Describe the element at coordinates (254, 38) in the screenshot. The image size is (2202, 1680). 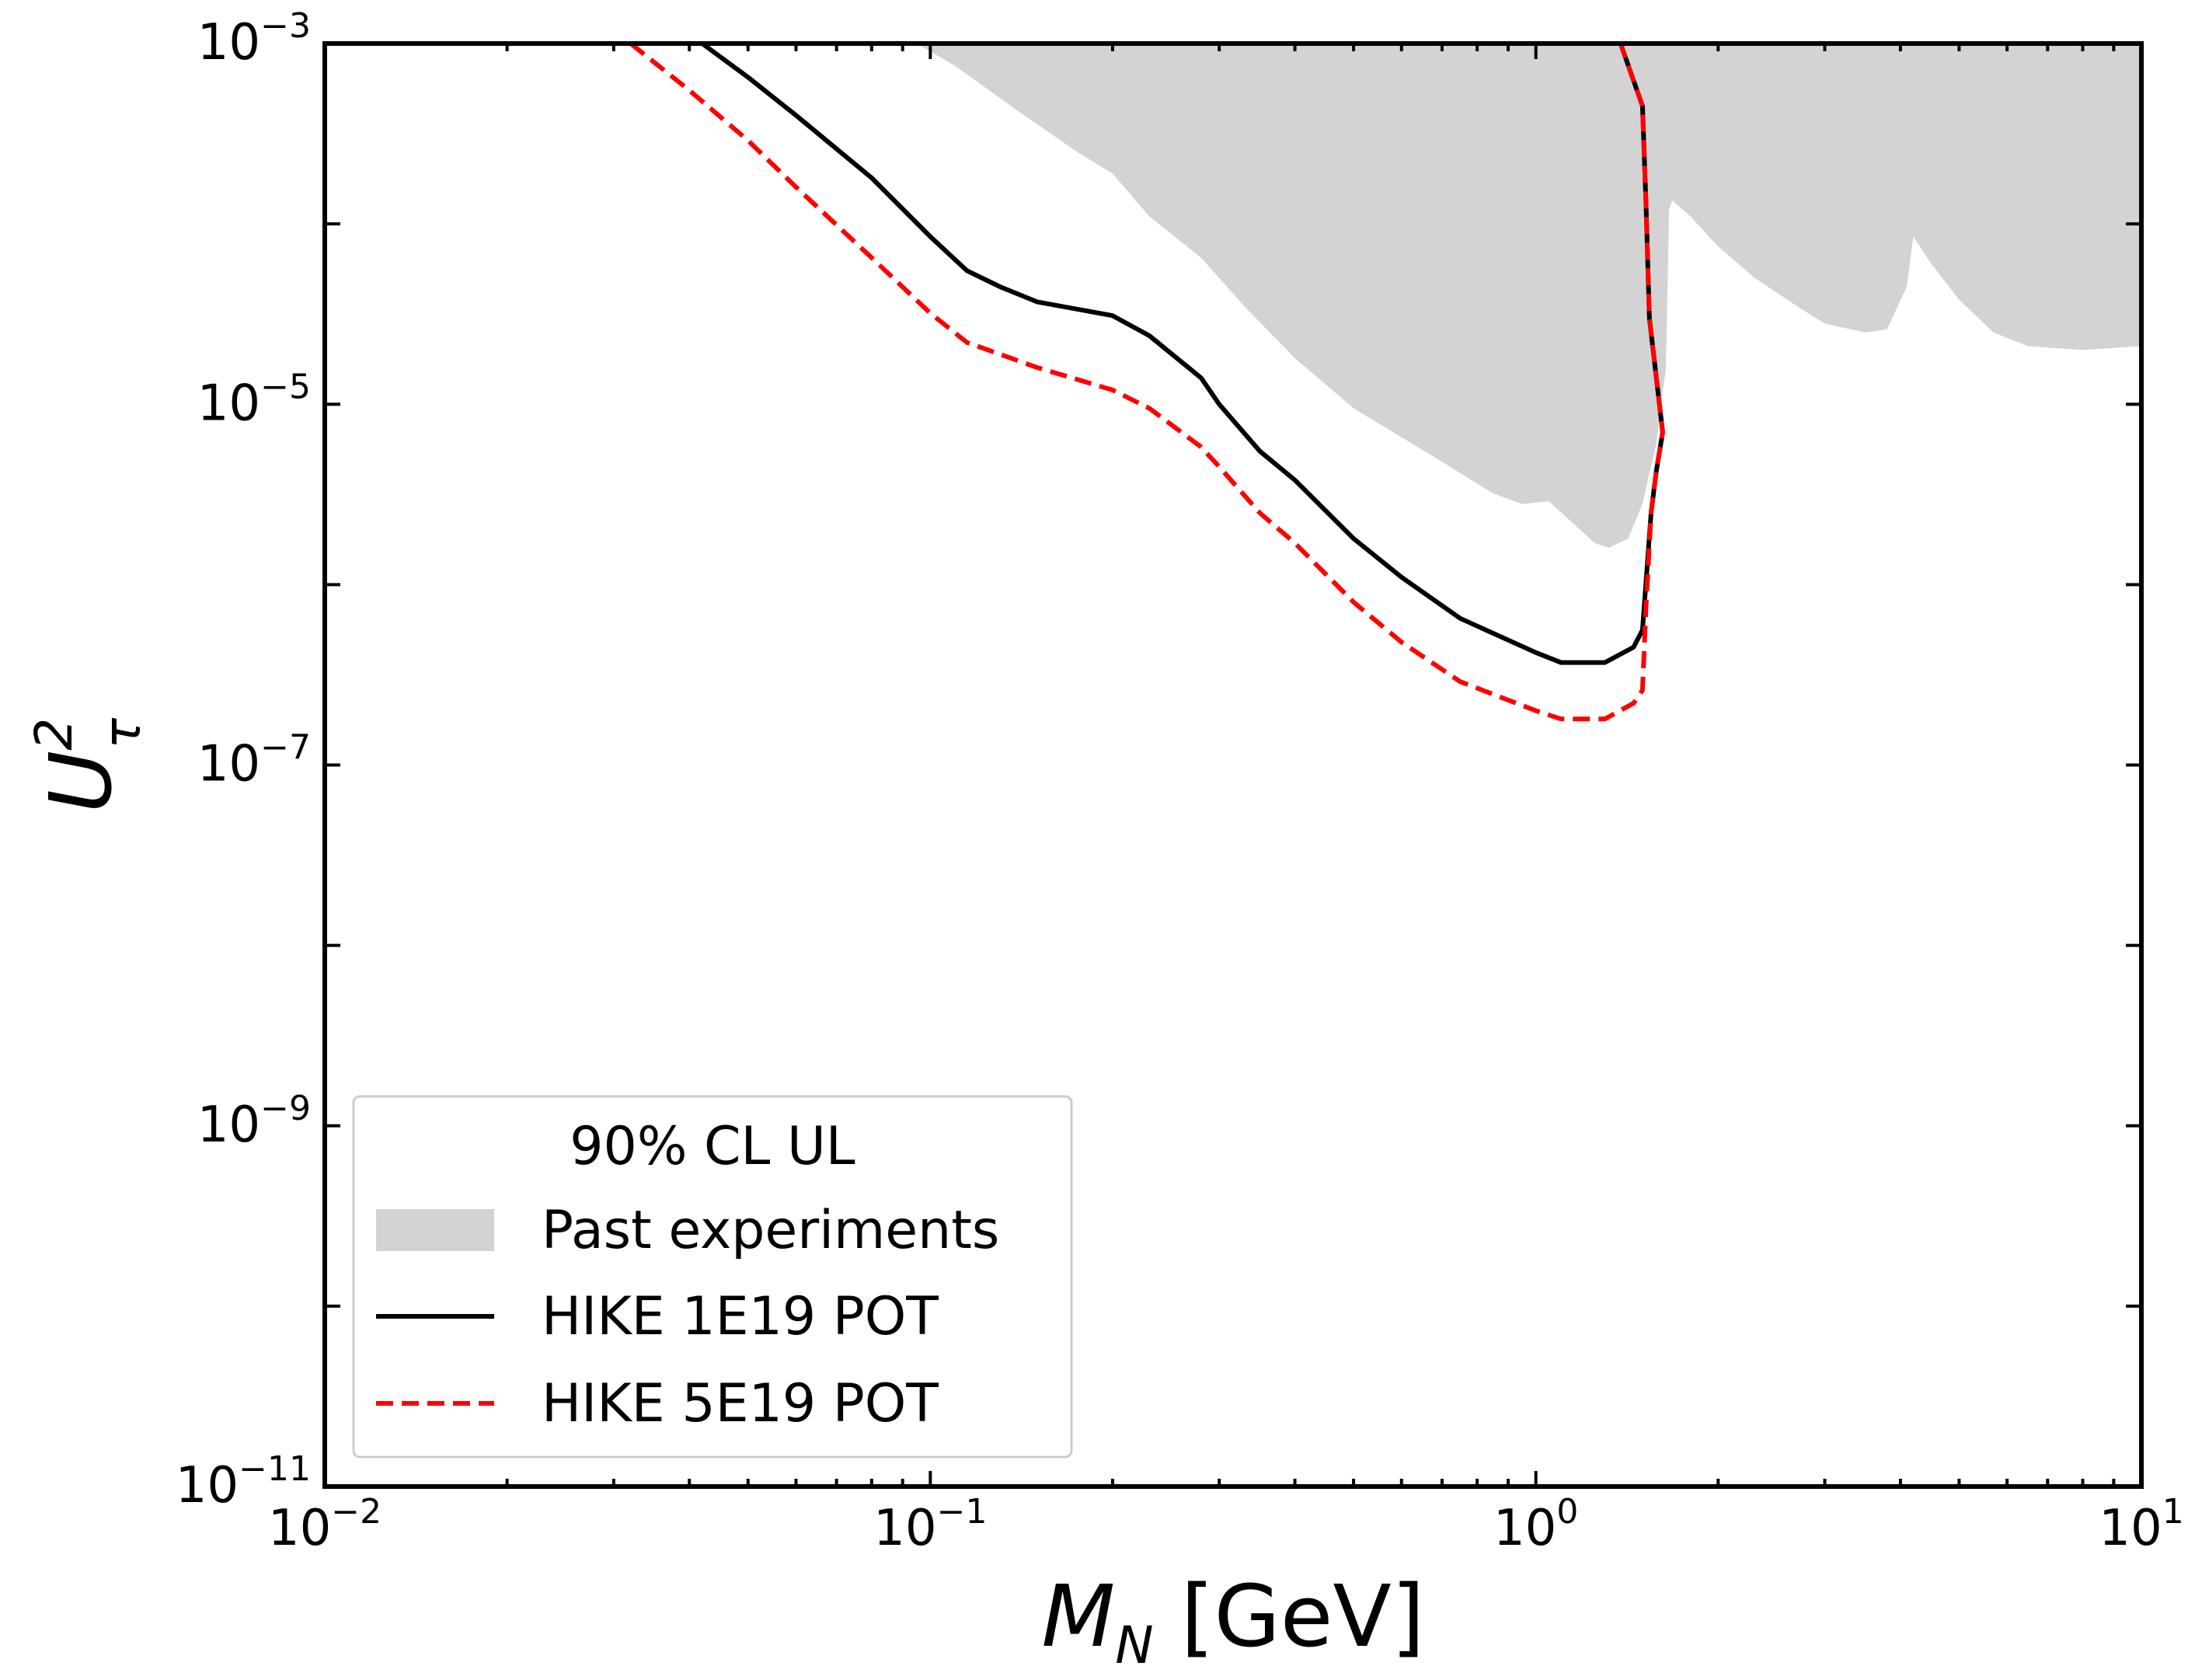
I see `y-tick-label: 10⁻³` at that location.